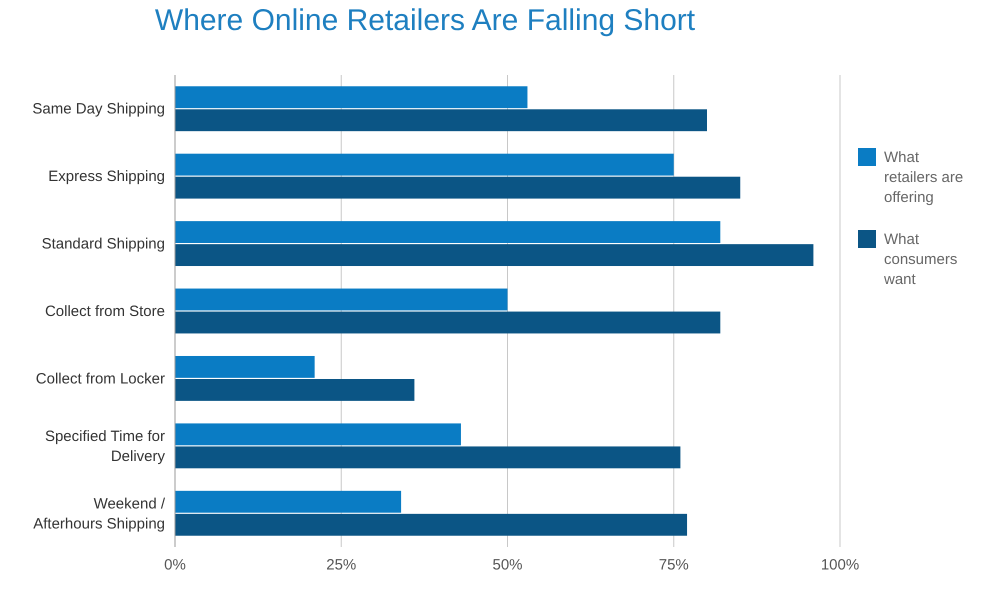  Describe the element at coordinates (840, 565) in the screenshot. I see `x-tick-label: 100%` at that location.